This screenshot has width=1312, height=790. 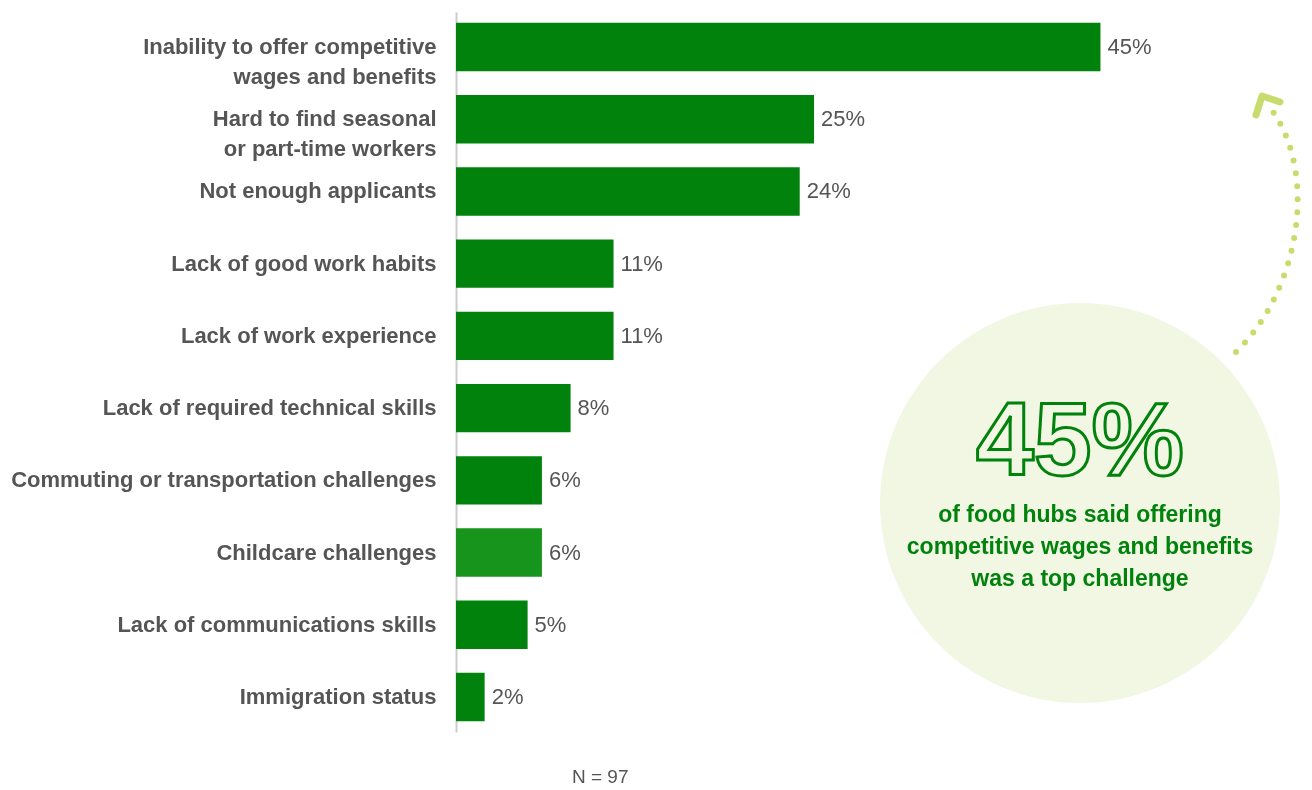 I want to click on data-label: 45%, so click(x=1129, y=47).